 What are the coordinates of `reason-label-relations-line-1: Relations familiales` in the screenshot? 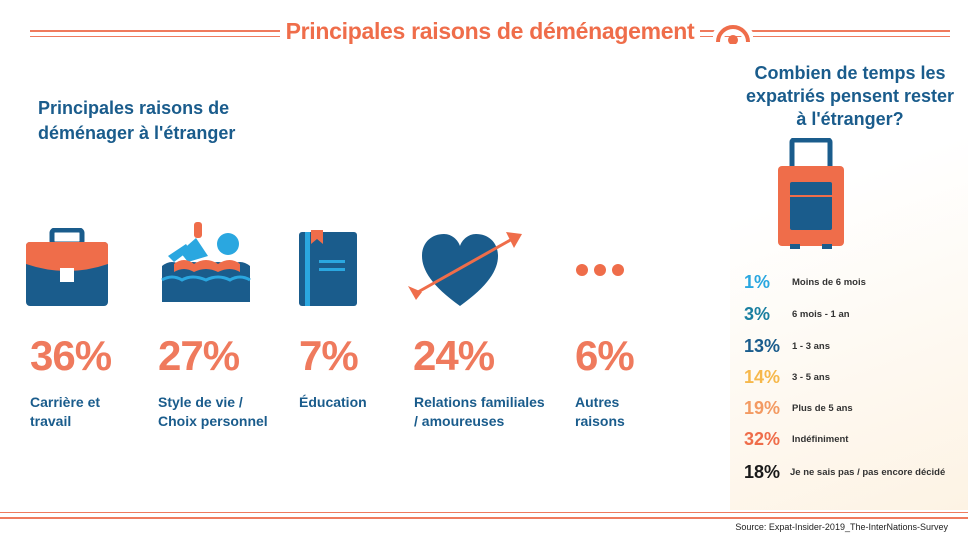 It's located at (479, 402).